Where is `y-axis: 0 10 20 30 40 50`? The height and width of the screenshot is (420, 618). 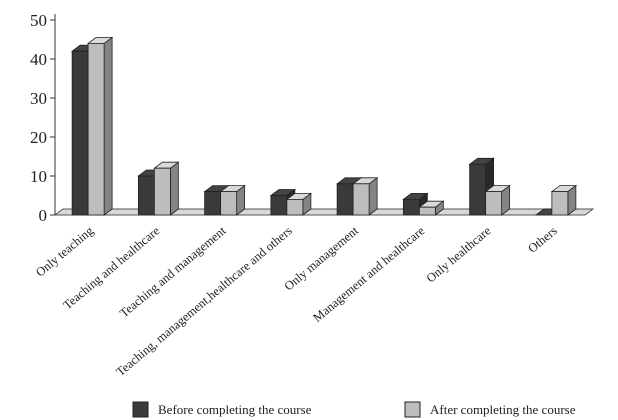
y-axis: 0 10 20 30 40 50 is located at coordinates (43, 118).